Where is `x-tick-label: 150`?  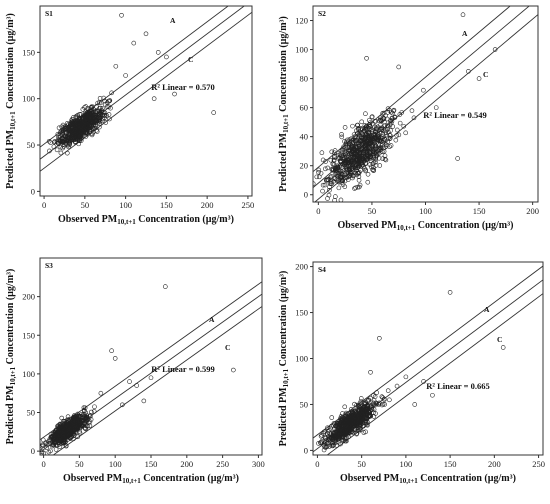
x-tick-label: 150 is located at coordinates (479, 211).